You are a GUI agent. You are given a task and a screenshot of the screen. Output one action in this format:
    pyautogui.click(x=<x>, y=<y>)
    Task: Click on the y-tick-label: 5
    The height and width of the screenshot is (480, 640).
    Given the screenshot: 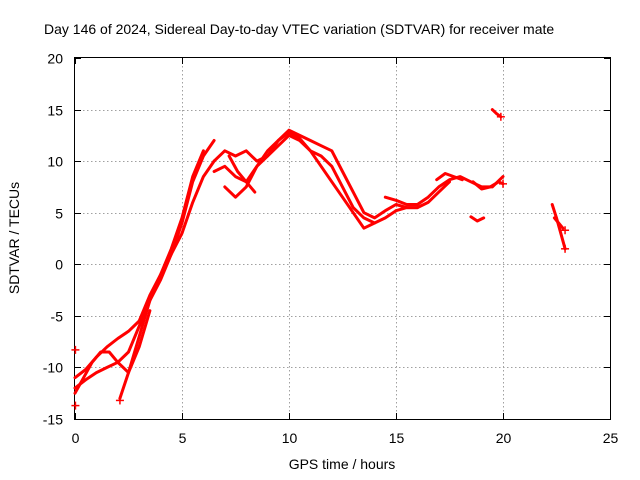 What is the action you would take?
    pyautogui.click(x=59, y=214)
    